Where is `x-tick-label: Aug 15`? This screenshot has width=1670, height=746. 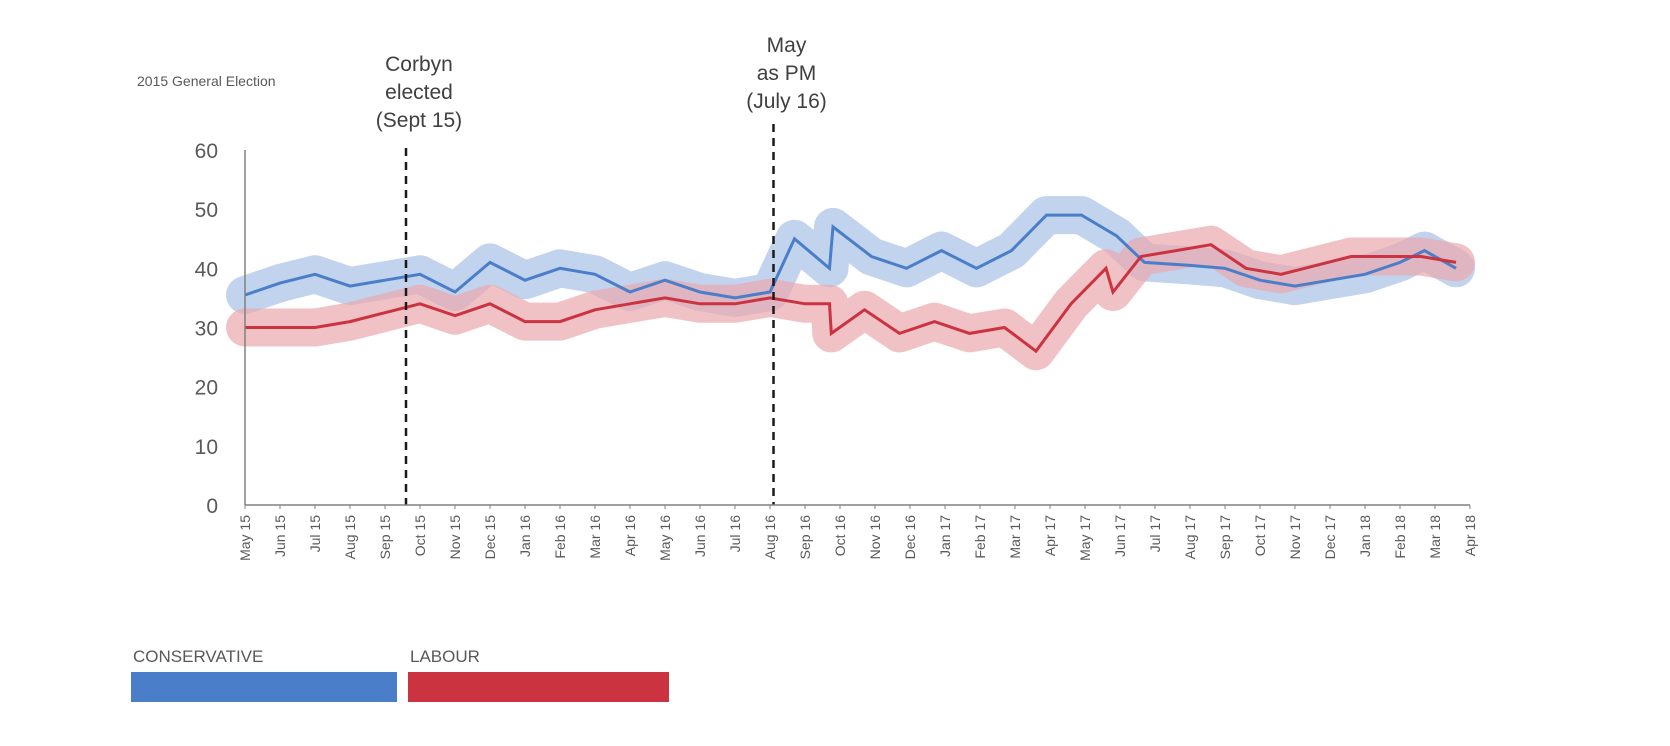 x-tick-label: Aug 15 is located at coordinates (350, 537).